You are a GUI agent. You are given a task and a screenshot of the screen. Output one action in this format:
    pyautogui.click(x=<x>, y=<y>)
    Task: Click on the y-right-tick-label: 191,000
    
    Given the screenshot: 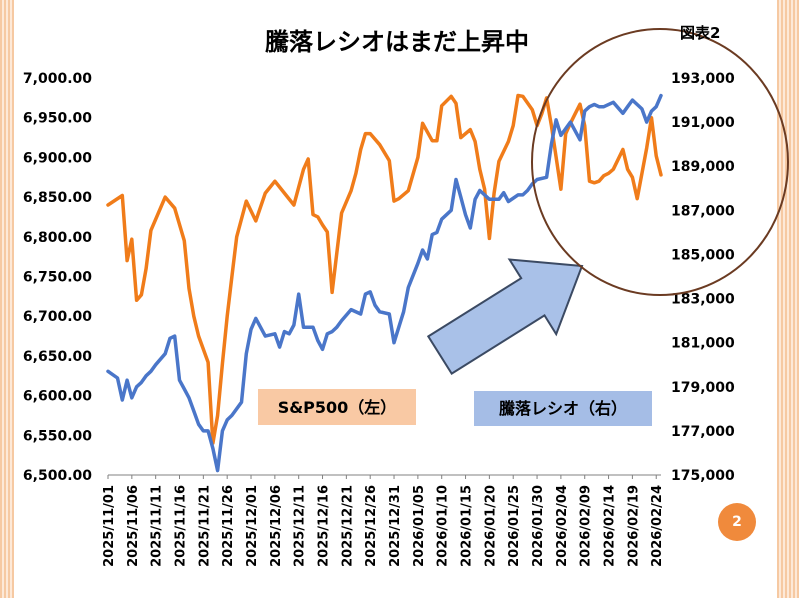 What is the action you would take?
    pyautogui.click(x=703, y=123)
    